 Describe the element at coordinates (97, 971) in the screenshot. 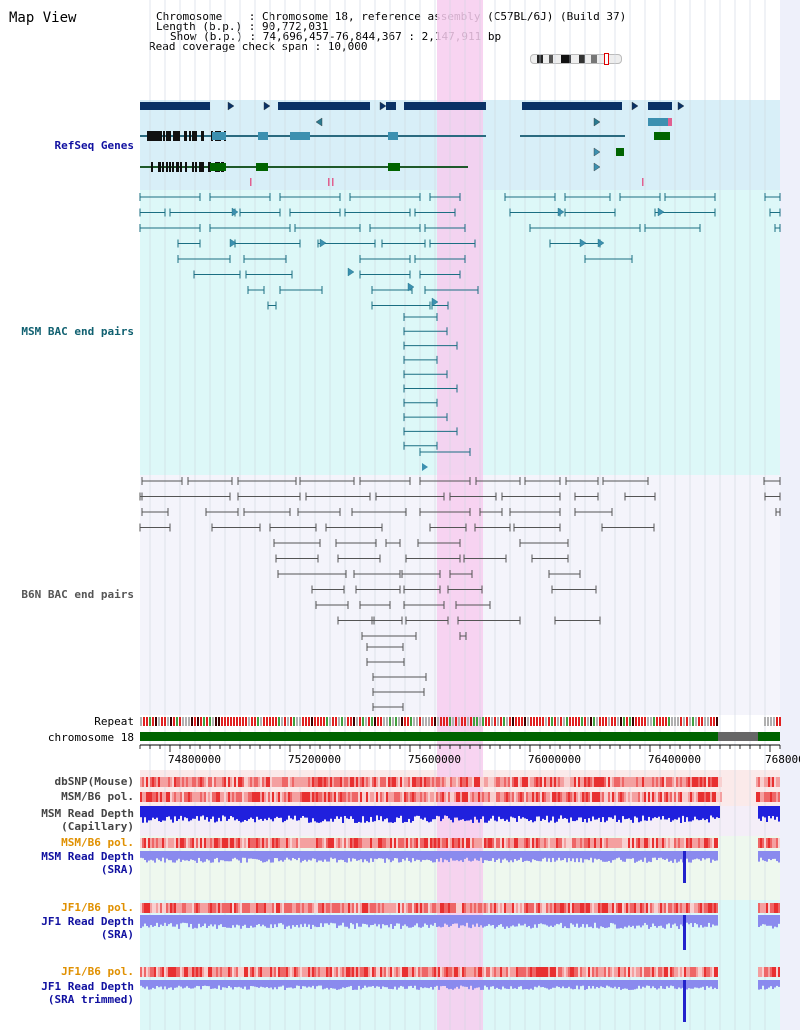

I see `track-label-jf1-b6-pol-2: JF1/B6 pol.` at that location.